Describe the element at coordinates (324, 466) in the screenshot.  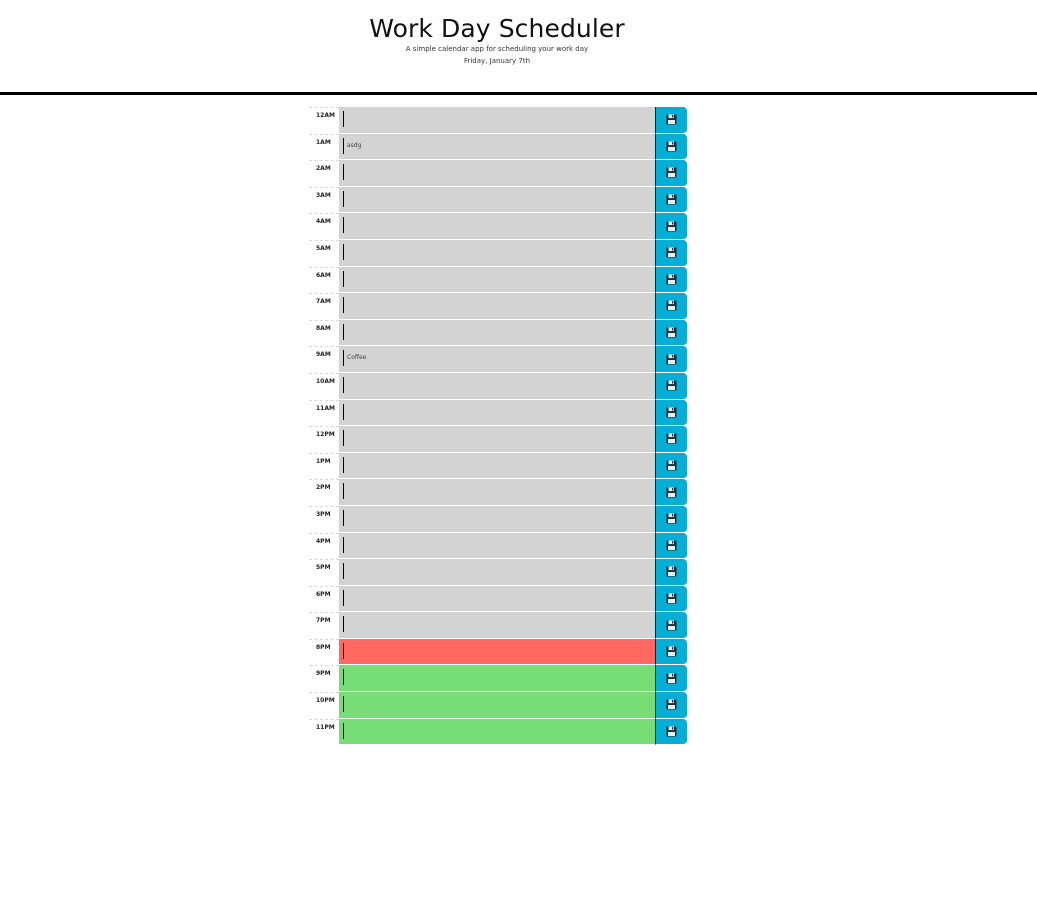
I see `hour-label: 1PM` at that location.